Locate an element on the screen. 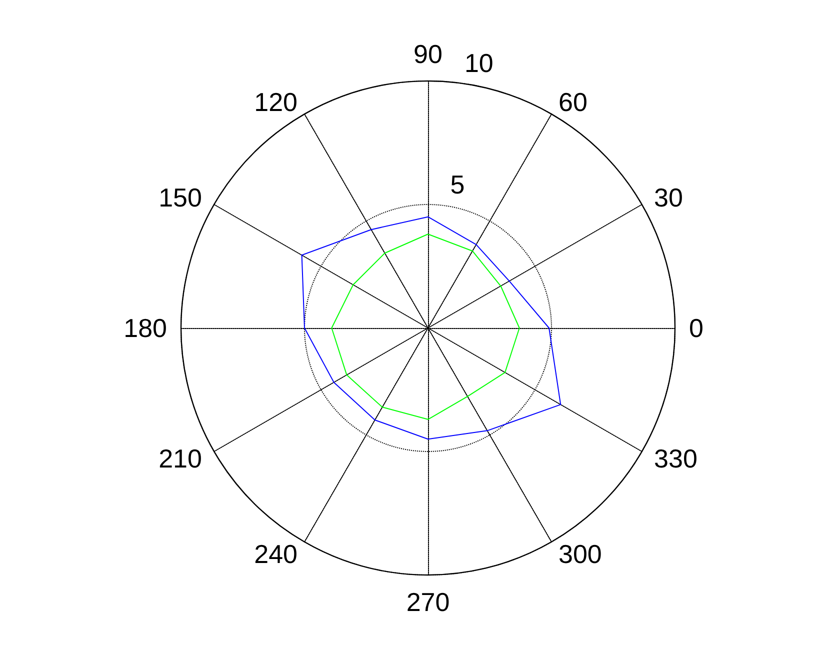 The width and height of the screenshot is (840, 660). spoke-label: 330 is located at coordinates (676, 459).